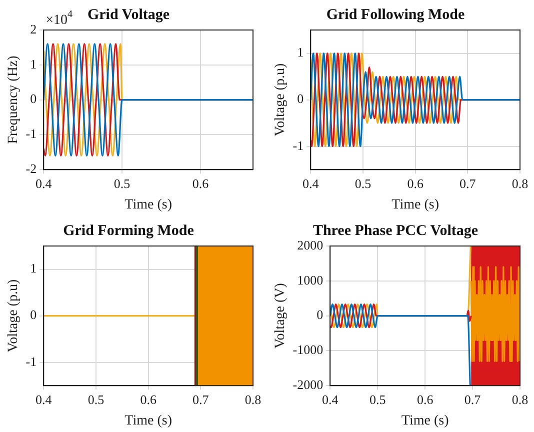  Describe the element at coordinates (308, 384) in the screenshot. I see `y-tick-label: -2000` at that location.